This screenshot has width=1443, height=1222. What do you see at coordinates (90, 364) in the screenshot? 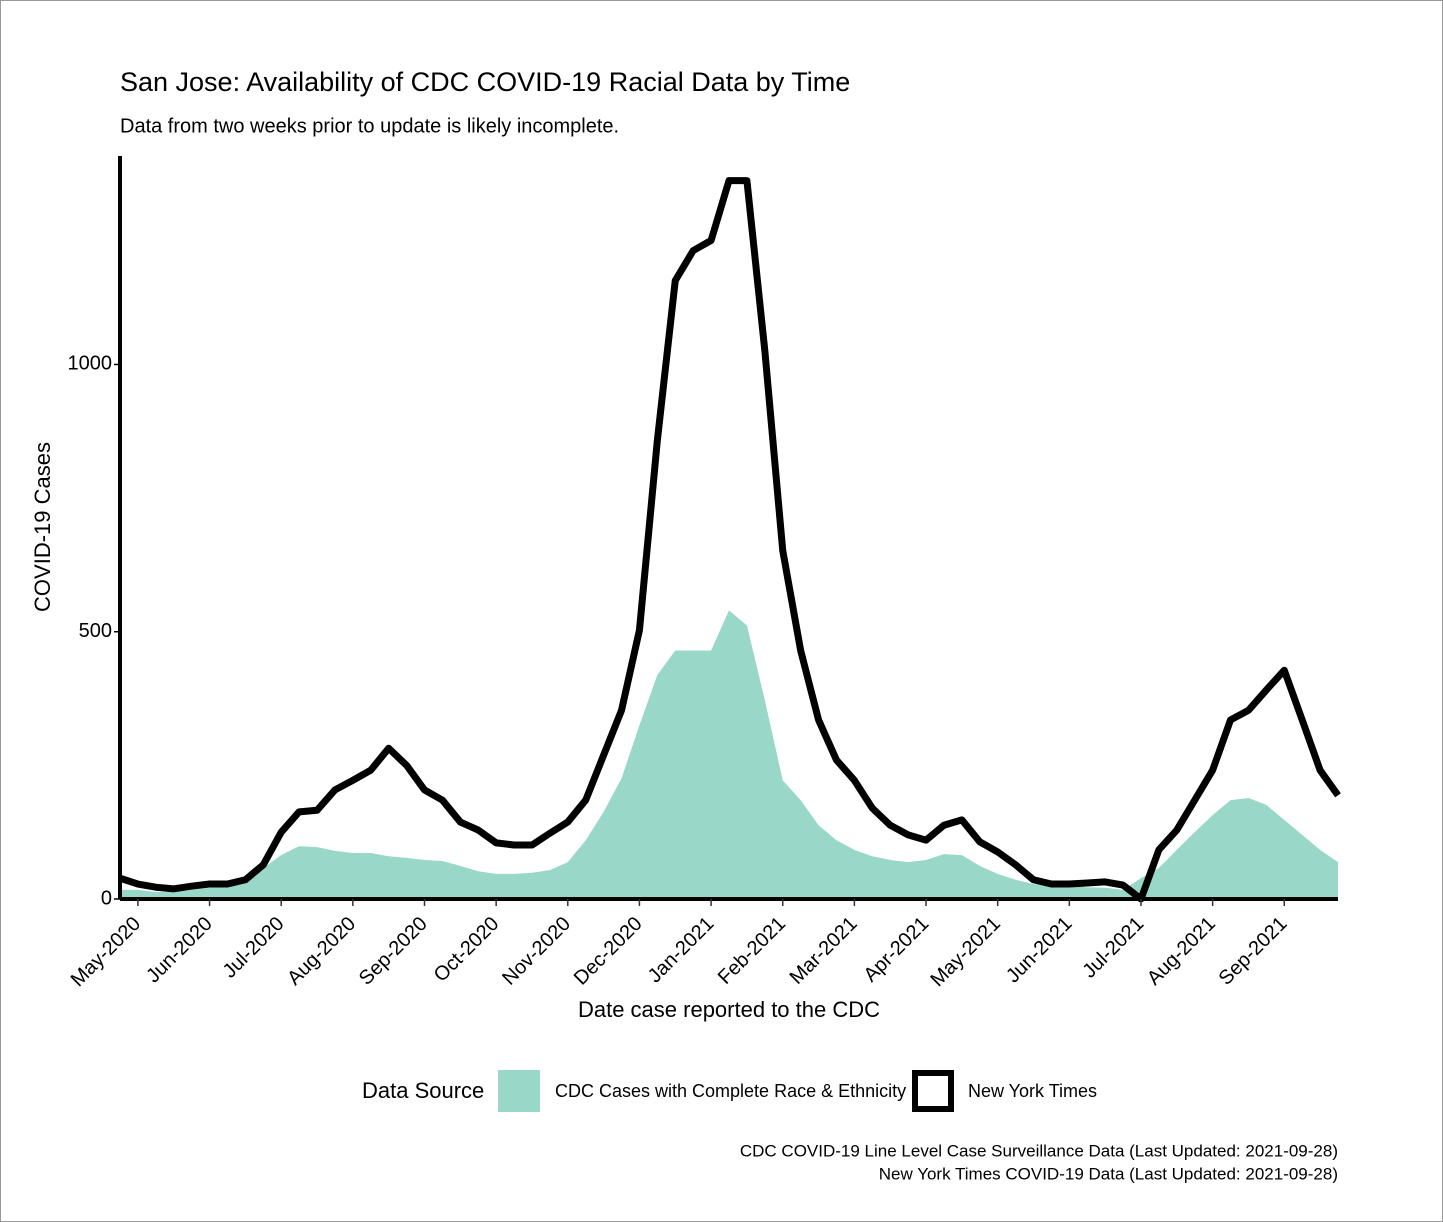
I see `y-tick-label: 1000` at bounding box center [90, 364].